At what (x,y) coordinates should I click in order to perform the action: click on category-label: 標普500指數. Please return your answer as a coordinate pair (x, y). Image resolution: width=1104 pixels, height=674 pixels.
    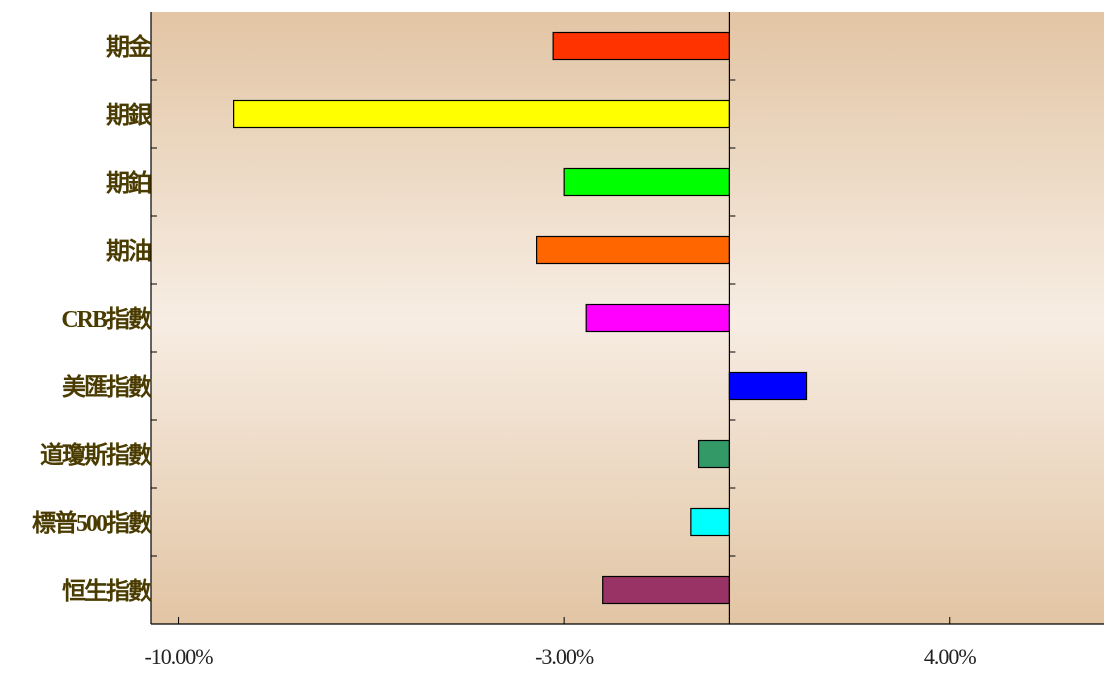
    Looking at the image, I should click on (92, 523).